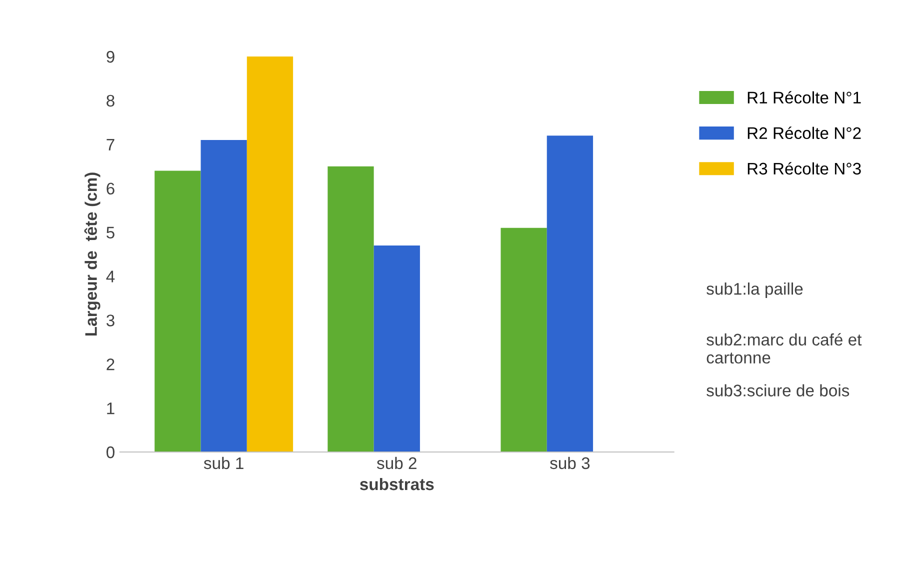  I want to click on legend-label: R3 Récolte N°3, so click(804, 168).